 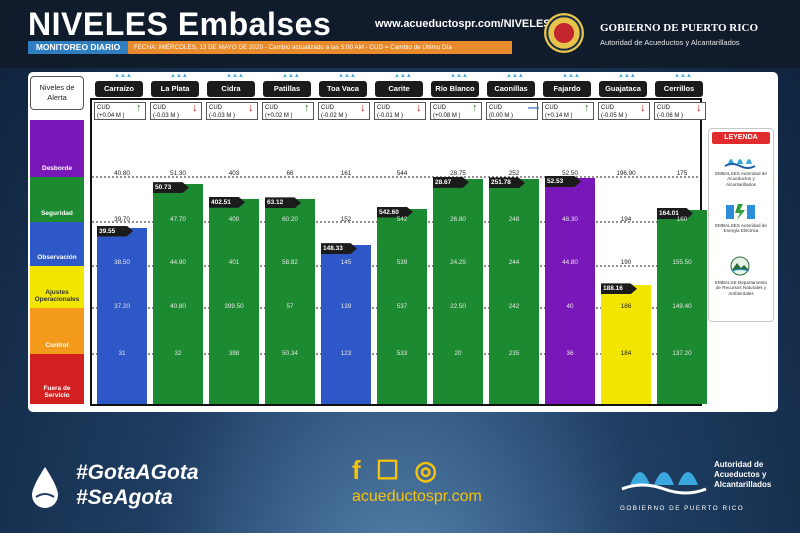 What do you see at coordinates (511, 89) in the screenshot?
I see `reservoir-name-caonillas: Caonillas` at bounding box center [511, 89].